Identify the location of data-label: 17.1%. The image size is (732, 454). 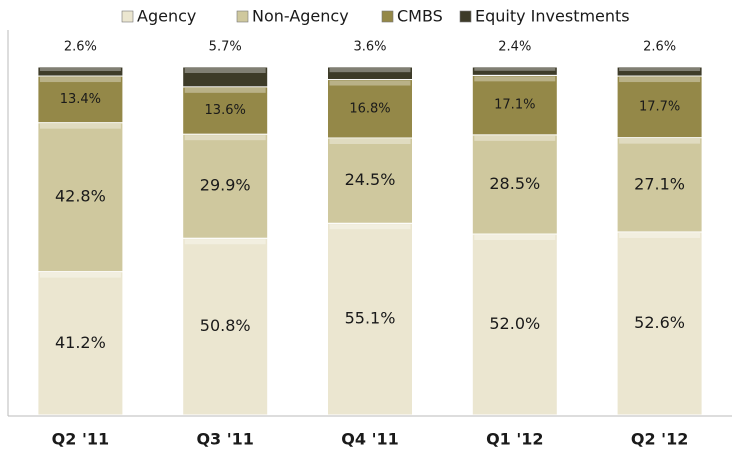
(514, 105).